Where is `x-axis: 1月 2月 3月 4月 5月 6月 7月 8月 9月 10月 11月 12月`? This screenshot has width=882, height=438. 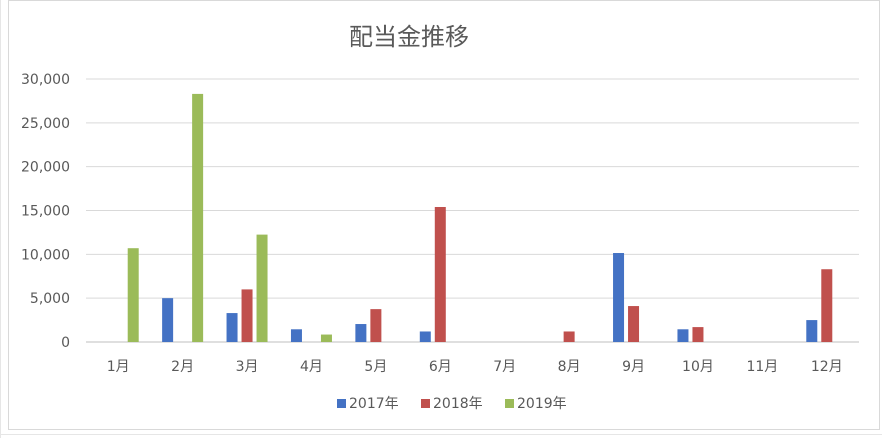
x-axis: 1月 2月 3月 4月 5月 6月 7月 8月 9月 10月 11月 12月 is located at coordinates (475, 367).